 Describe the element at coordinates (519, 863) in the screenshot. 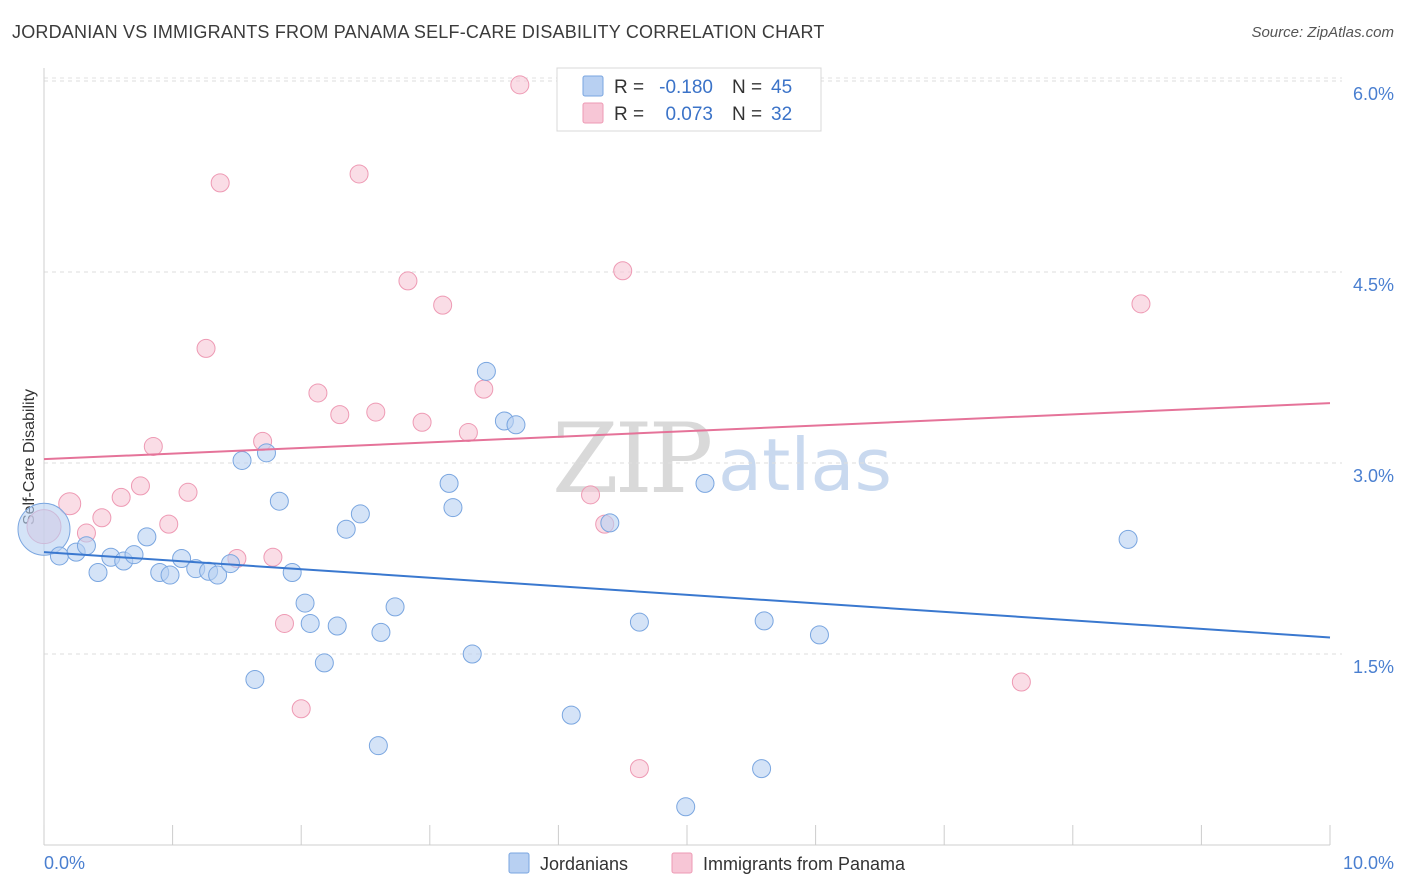

I see `bottom-legend-swatch-jordanians` at that location.